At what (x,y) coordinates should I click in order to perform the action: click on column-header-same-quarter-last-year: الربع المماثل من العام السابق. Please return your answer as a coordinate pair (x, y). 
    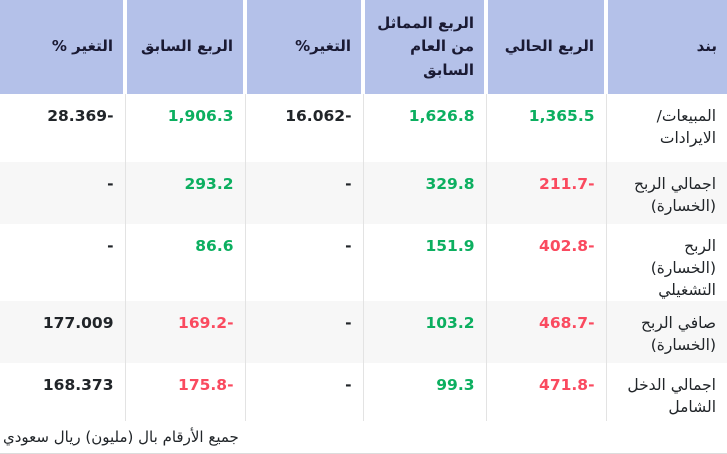
    Looking at the image, I should click on (423, 47).